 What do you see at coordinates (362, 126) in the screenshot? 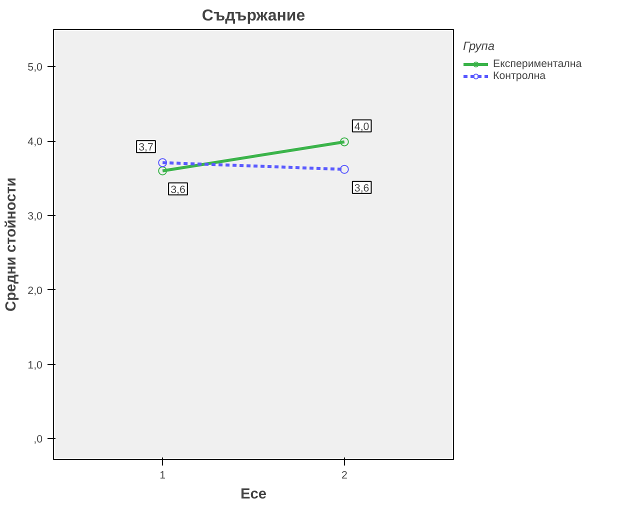
I see `data-label: 4,0` at bounding box center [362, 126].